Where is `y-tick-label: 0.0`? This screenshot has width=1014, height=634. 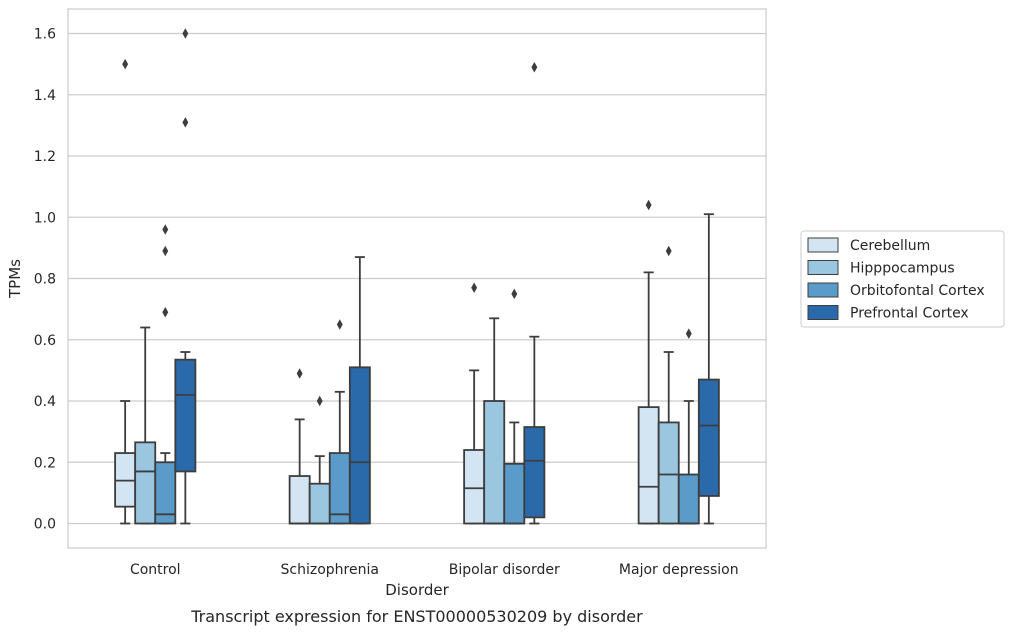 y-tick-label: 0.0 is located at coordinates (45, 525).